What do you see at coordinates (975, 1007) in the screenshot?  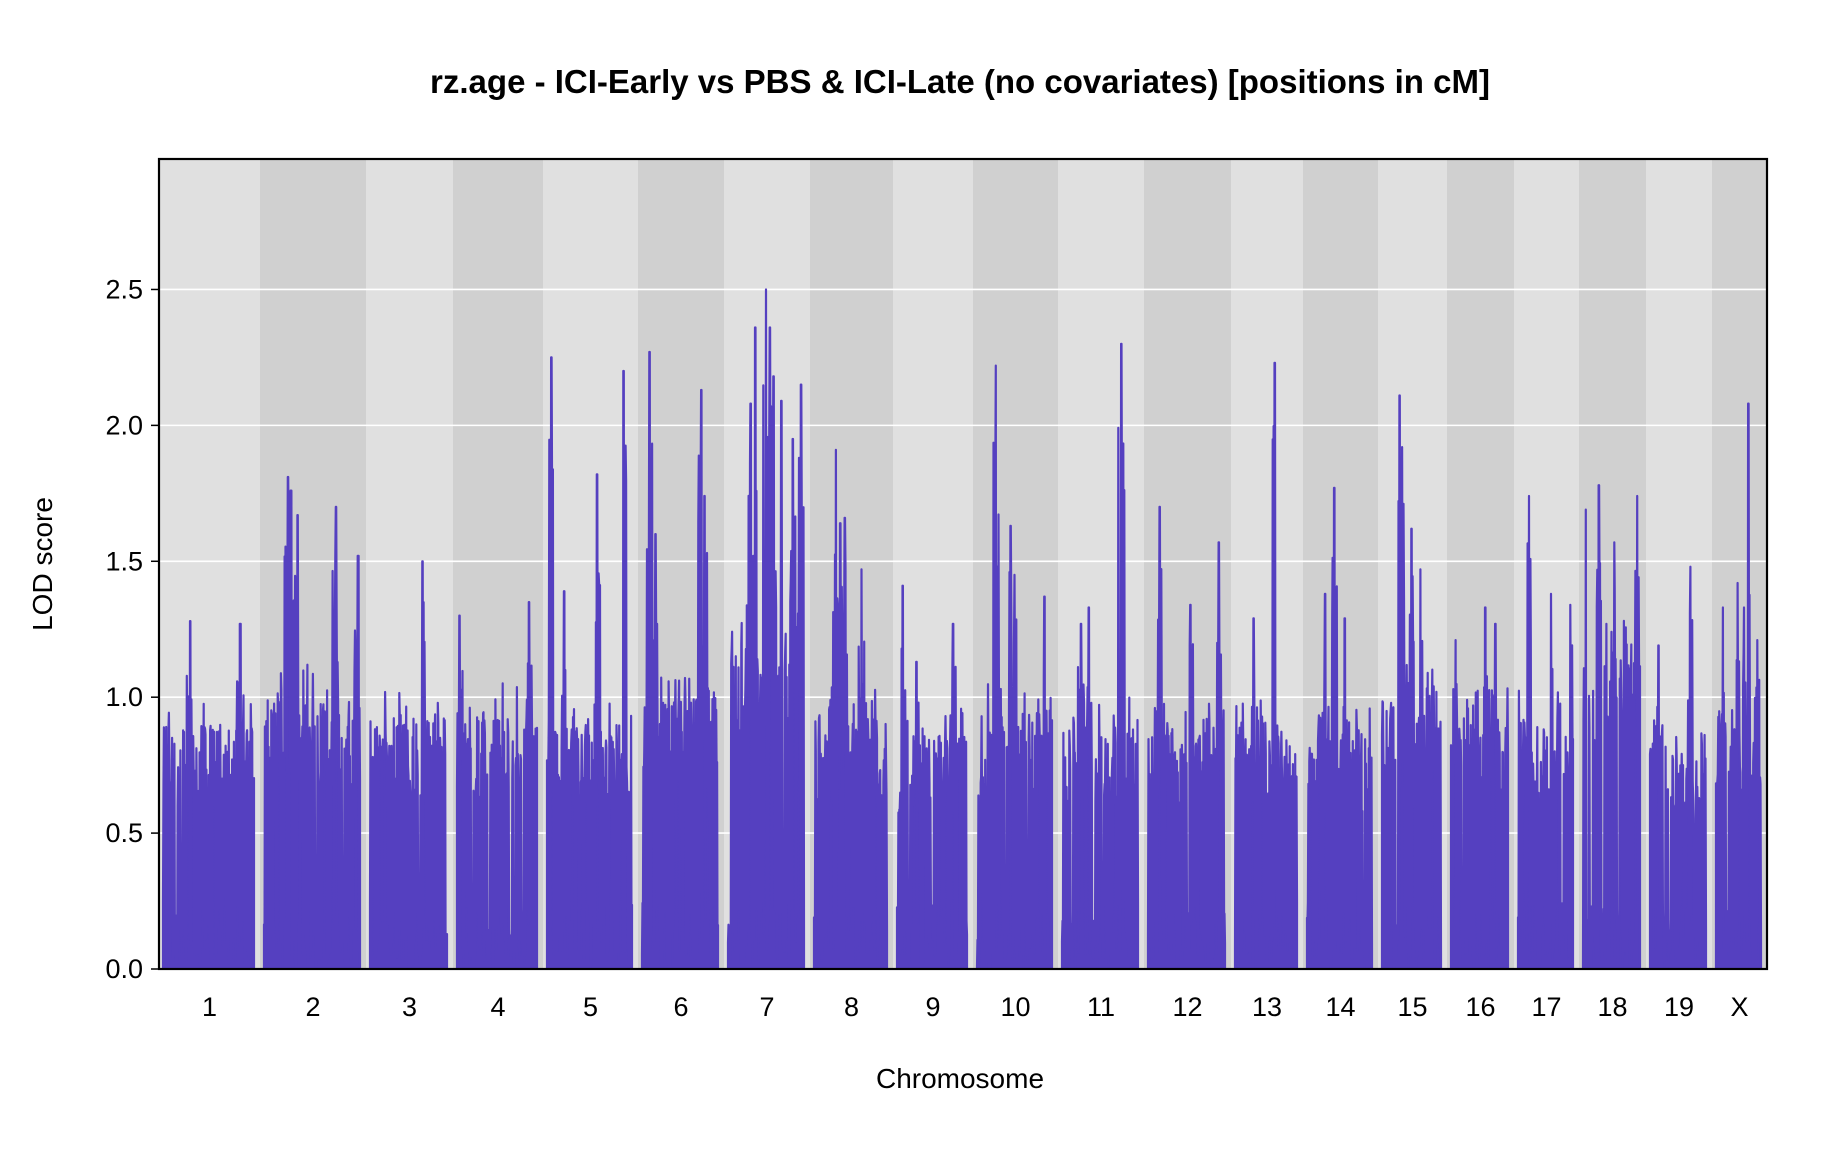 I see `x-axis: 1 2 3 4 5 6 7 8 9 10 11 12 13 14 15 16 17 18 19 X` at bounding box center [975, 1007].